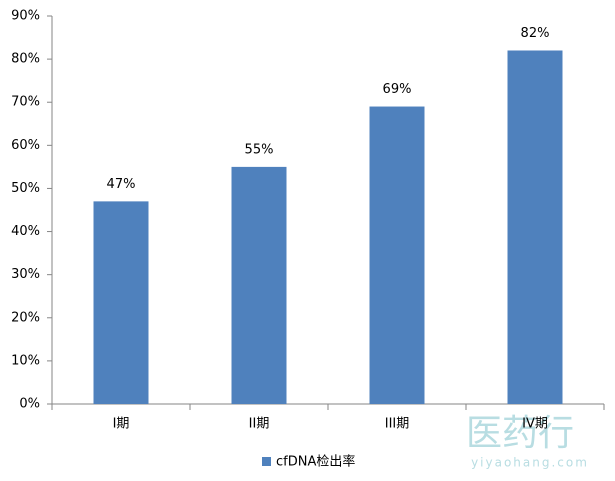 This screenshot has height=481, width=615. I want to click on x-tick-label: IV期, so click(535, 424).